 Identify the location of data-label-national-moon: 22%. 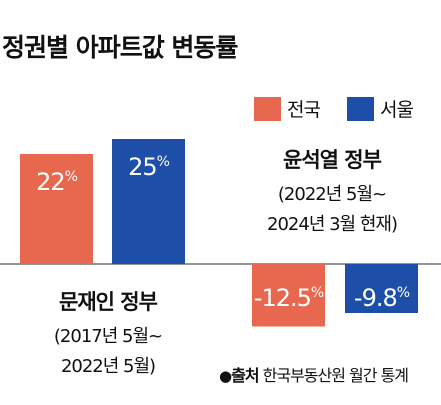
(57, 182).